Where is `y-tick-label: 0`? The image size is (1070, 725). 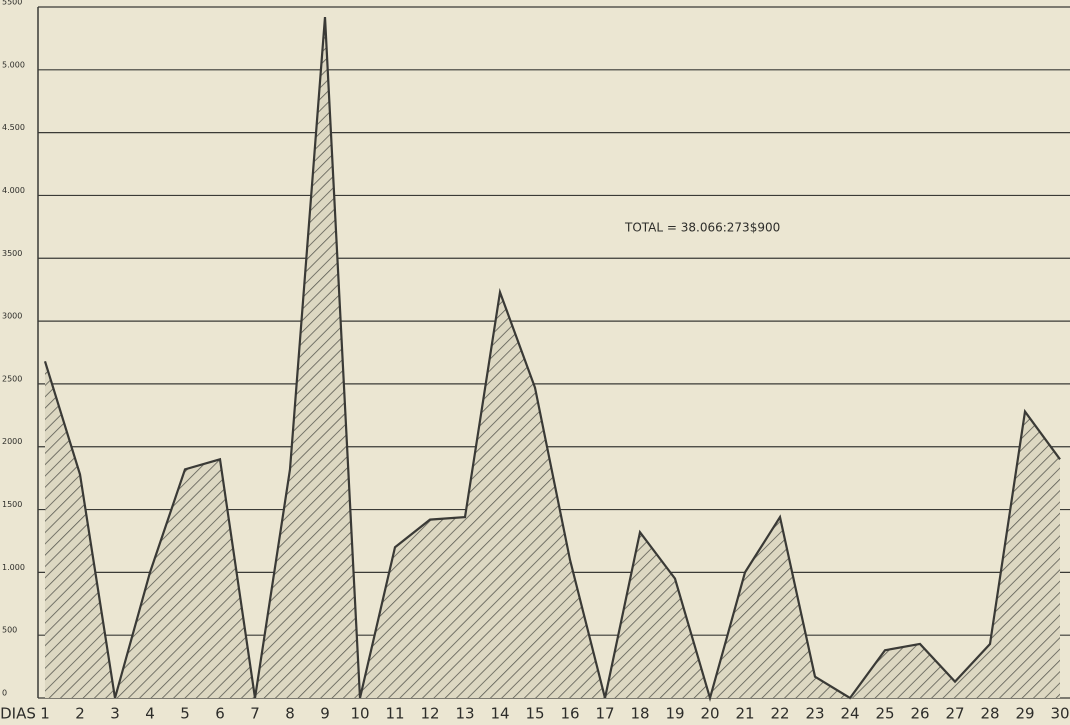 y-tick-label: 0 is located at coordinates (4, 693).